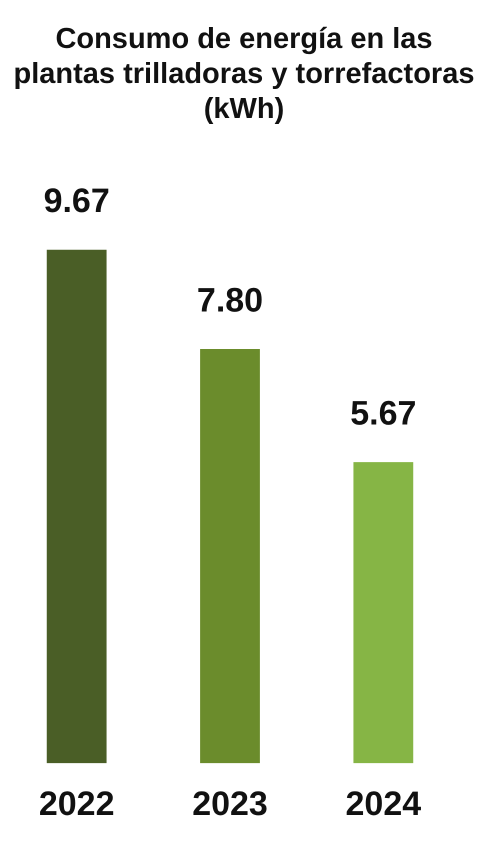 This screenshot has width=488, height=864. I want to click on data-label: 9.67, so click(77, 201).